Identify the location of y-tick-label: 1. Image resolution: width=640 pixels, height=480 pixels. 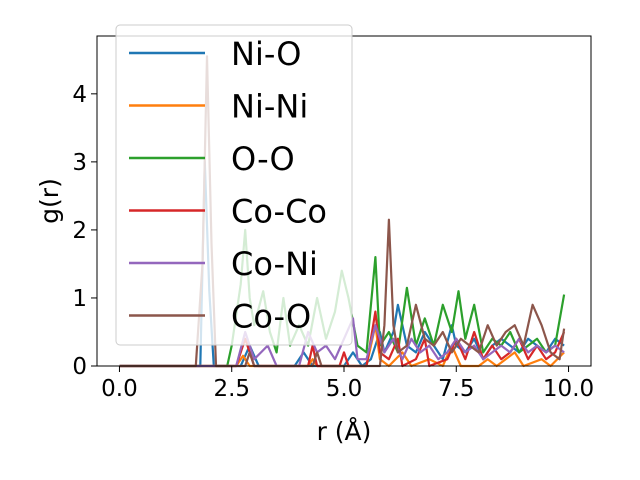
(79, 299).